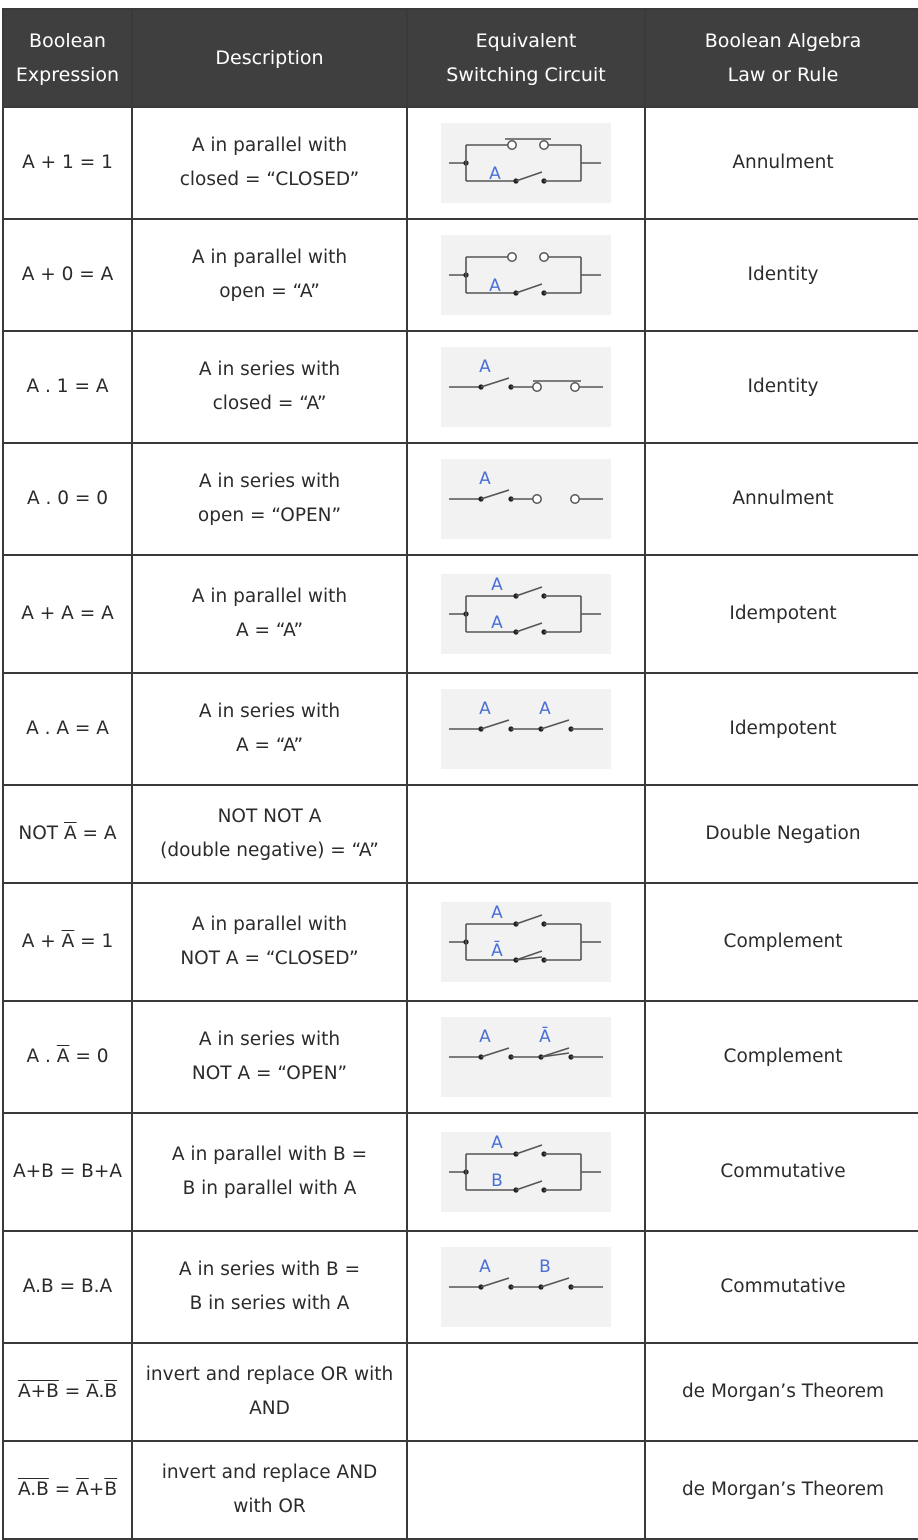 Image resolution: width=918 pixels, height=1540 pixels. Describe the element at coordinates (269, 834) in the screenshot. I see `description: NOT NOT A (double negative) = “A”` at that location.